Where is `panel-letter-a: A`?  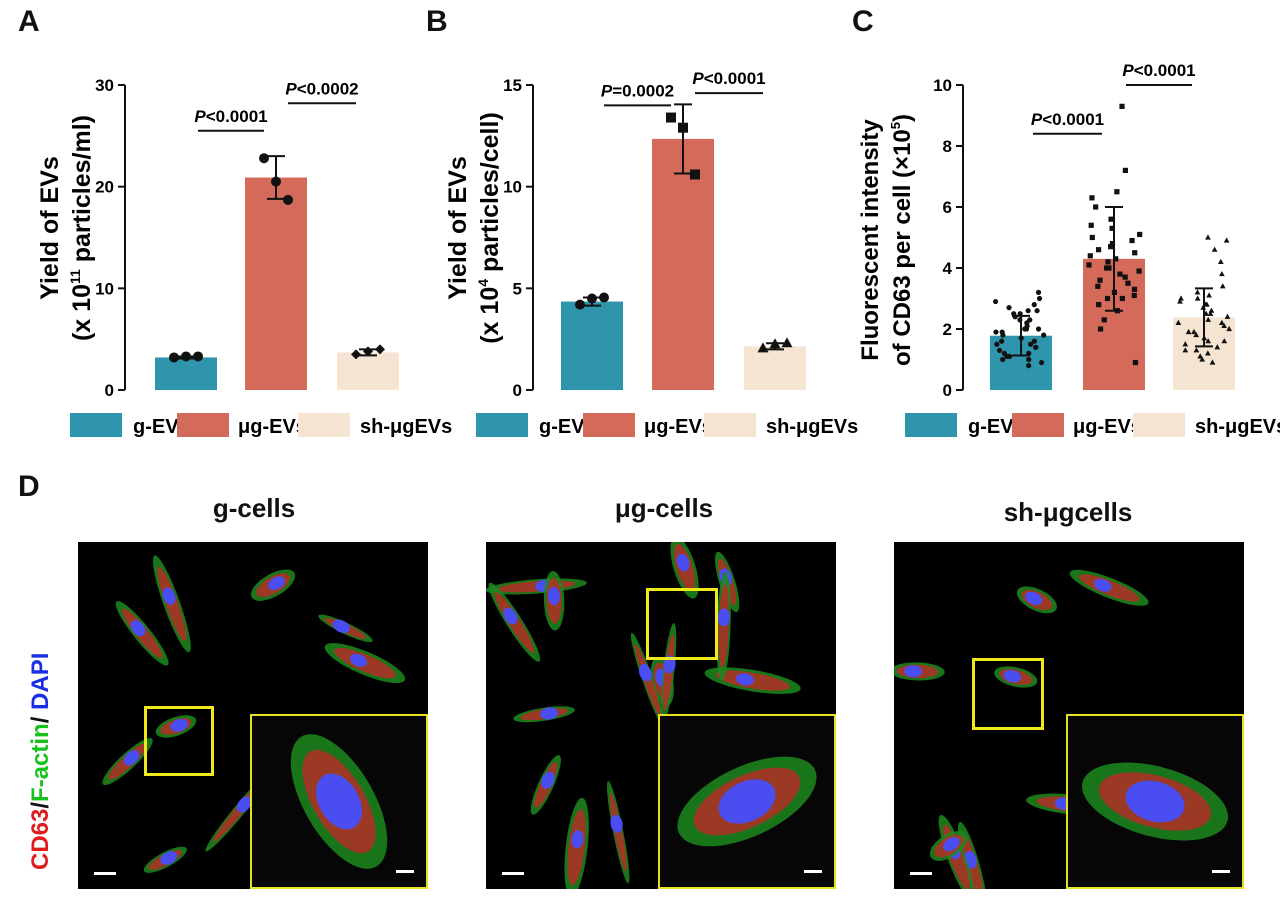 panel-letter-a: A is located at coordinates (29, 21).